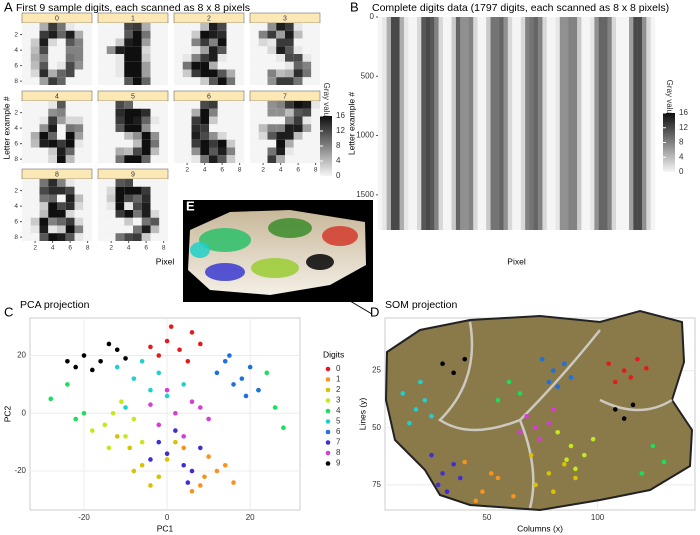 Image resolution: width=700 pixels, height=535 pixels. Describe the element at coordinates (681, 171) in the screenshot. I see `legend-tick-label: 0` at that location.